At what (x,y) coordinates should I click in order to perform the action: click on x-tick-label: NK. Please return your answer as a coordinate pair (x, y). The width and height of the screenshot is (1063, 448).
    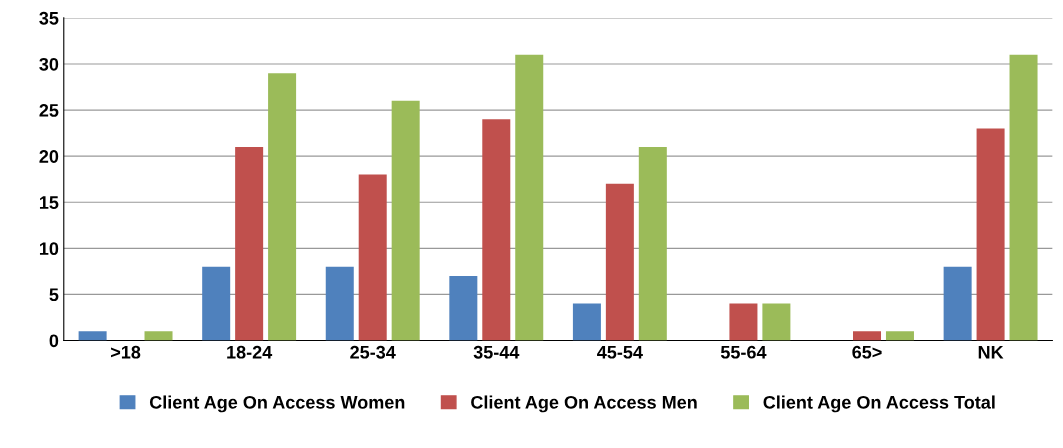
    Looking at the image, I should click on (991, 352).